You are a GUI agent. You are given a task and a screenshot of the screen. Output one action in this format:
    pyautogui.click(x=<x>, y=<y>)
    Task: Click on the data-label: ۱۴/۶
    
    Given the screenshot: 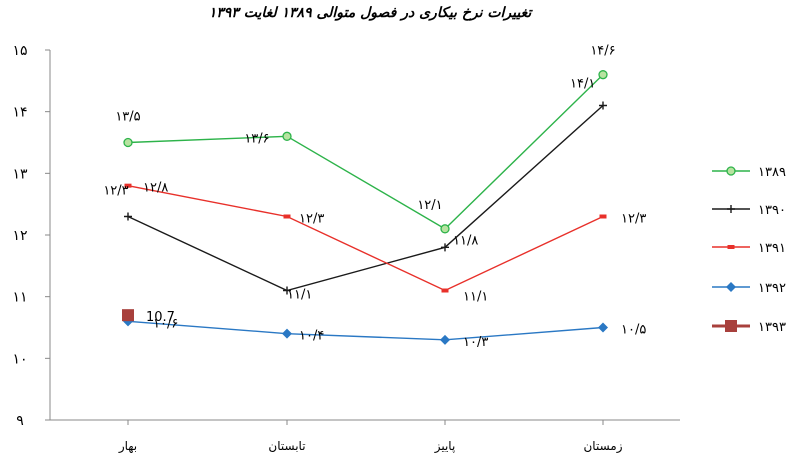 What is the action you would take?
    pyautogui.click(x=602, y=51)
    